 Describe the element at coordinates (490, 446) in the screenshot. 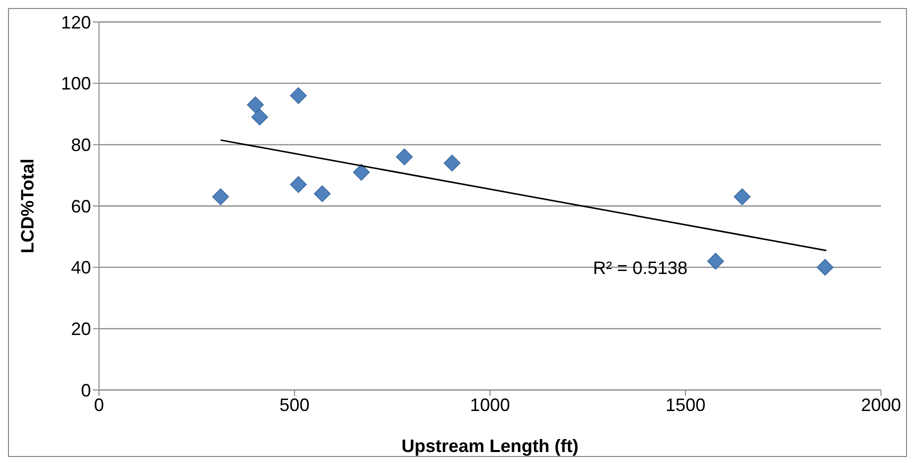

I see `x-axis-title: Upstream Length (ft)` at that location.